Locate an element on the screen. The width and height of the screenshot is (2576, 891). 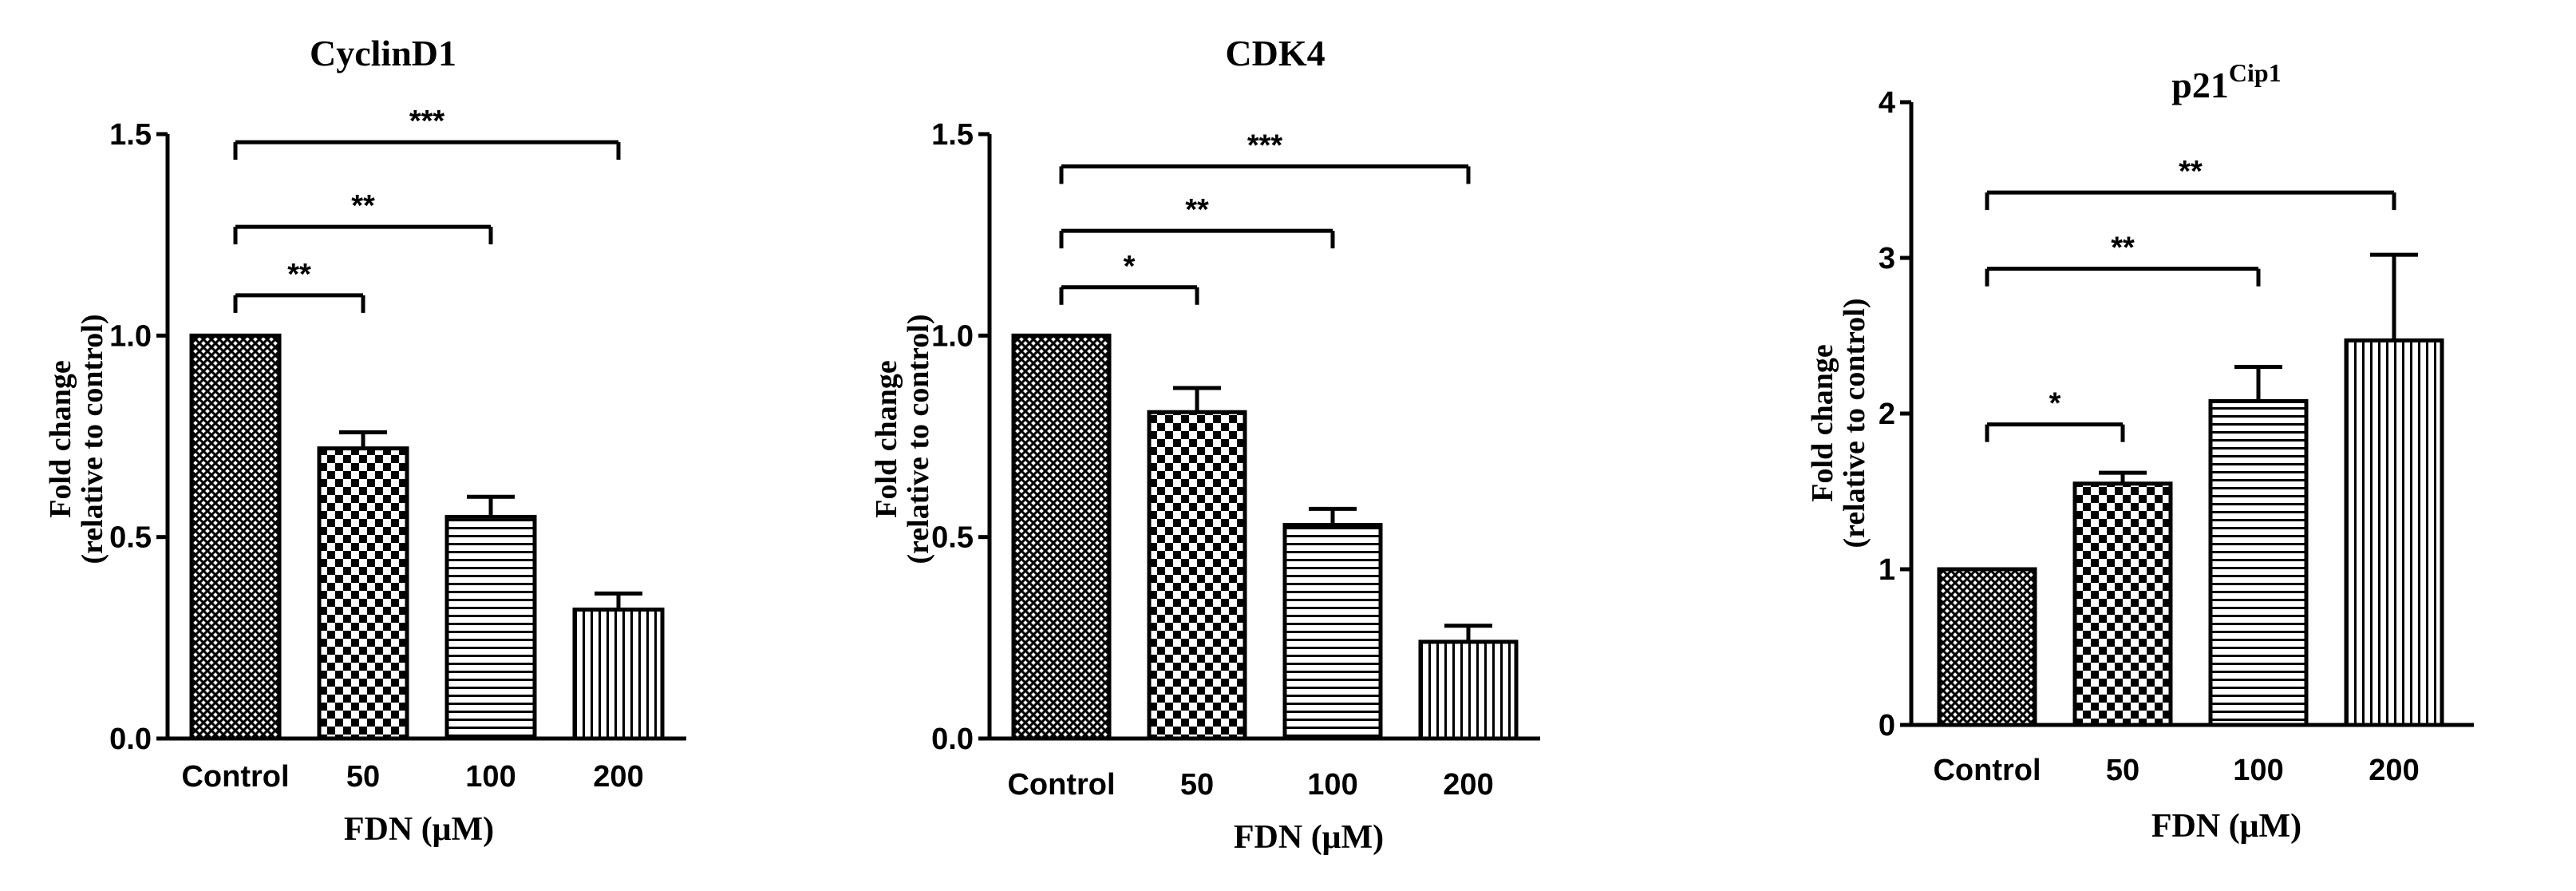
y-tick-label: 3 is located at coordinates (1887, 258).